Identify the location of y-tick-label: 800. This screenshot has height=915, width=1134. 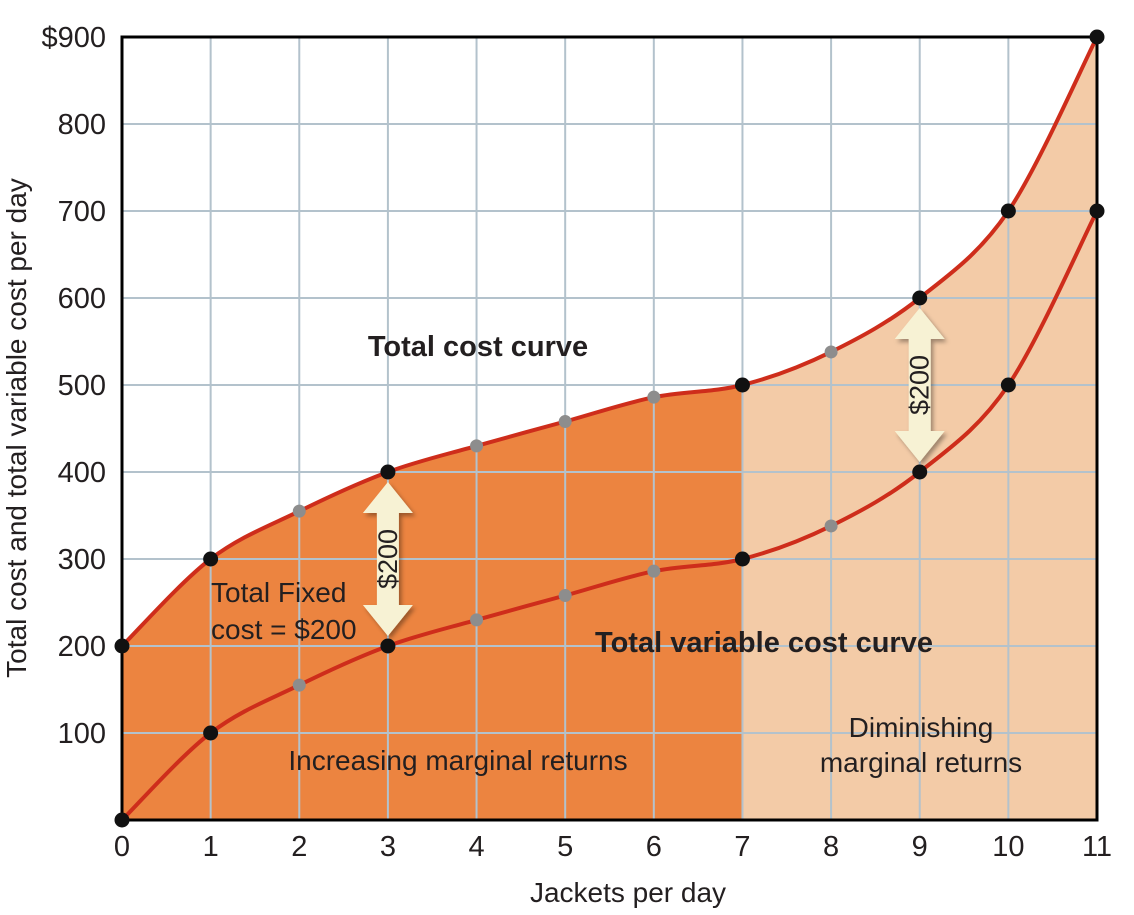
(82, 125).